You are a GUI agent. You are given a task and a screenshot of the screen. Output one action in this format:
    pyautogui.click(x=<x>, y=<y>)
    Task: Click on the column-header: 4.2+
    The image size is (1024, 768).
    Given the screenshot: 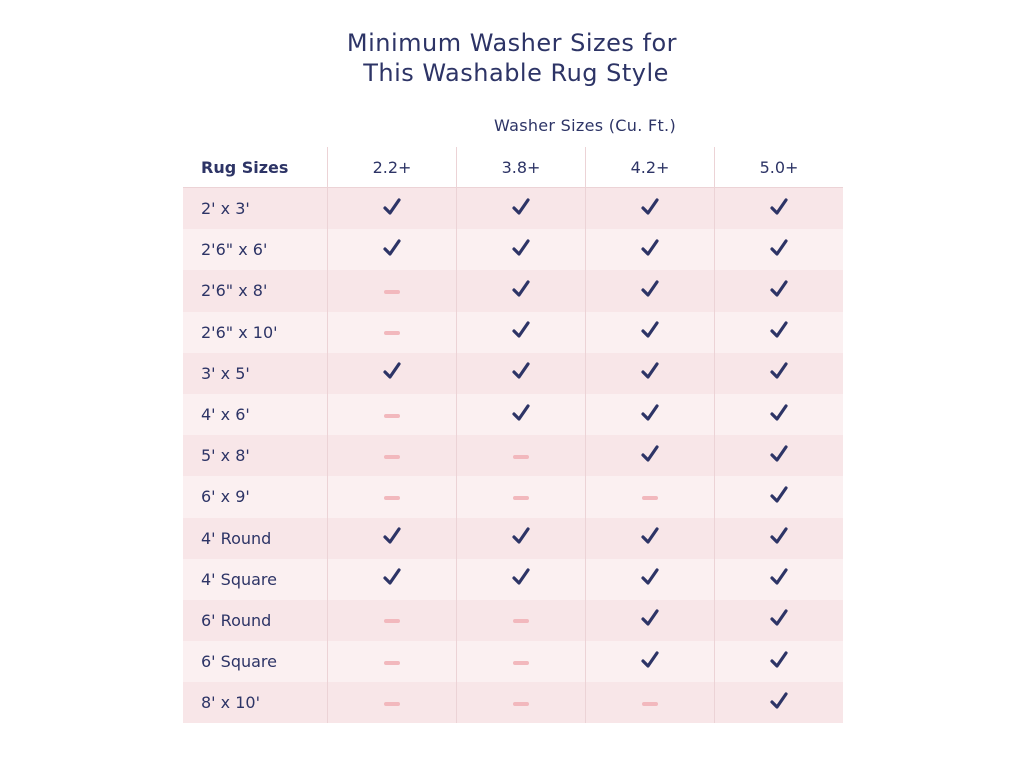 What is the action you would take?
    pyautogui.click(x=650, y=167)
    